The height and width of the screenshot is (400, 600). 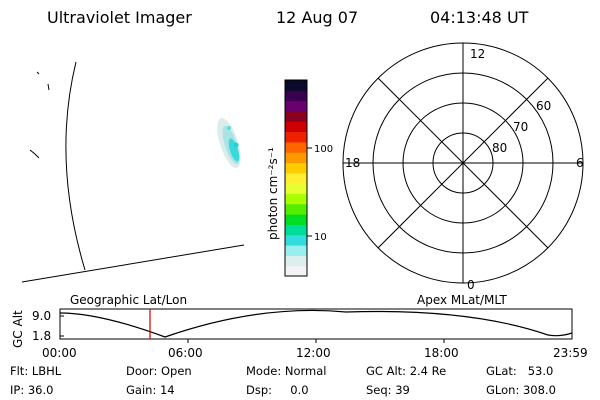 What do you see at coordinates (471, 285) in the screenshot?
I see `mlt-label-0: 0` at bounding box center [471, 285].